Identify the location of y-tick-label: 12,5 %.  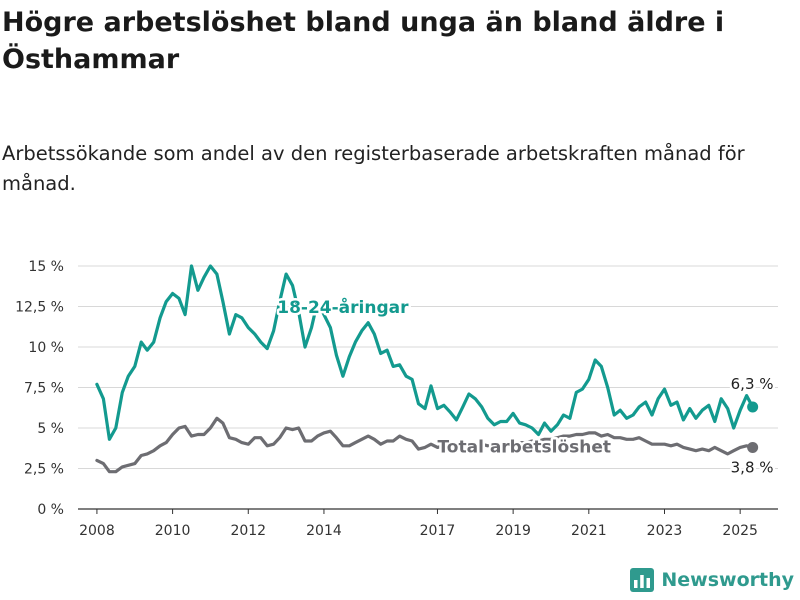
(39, 308).